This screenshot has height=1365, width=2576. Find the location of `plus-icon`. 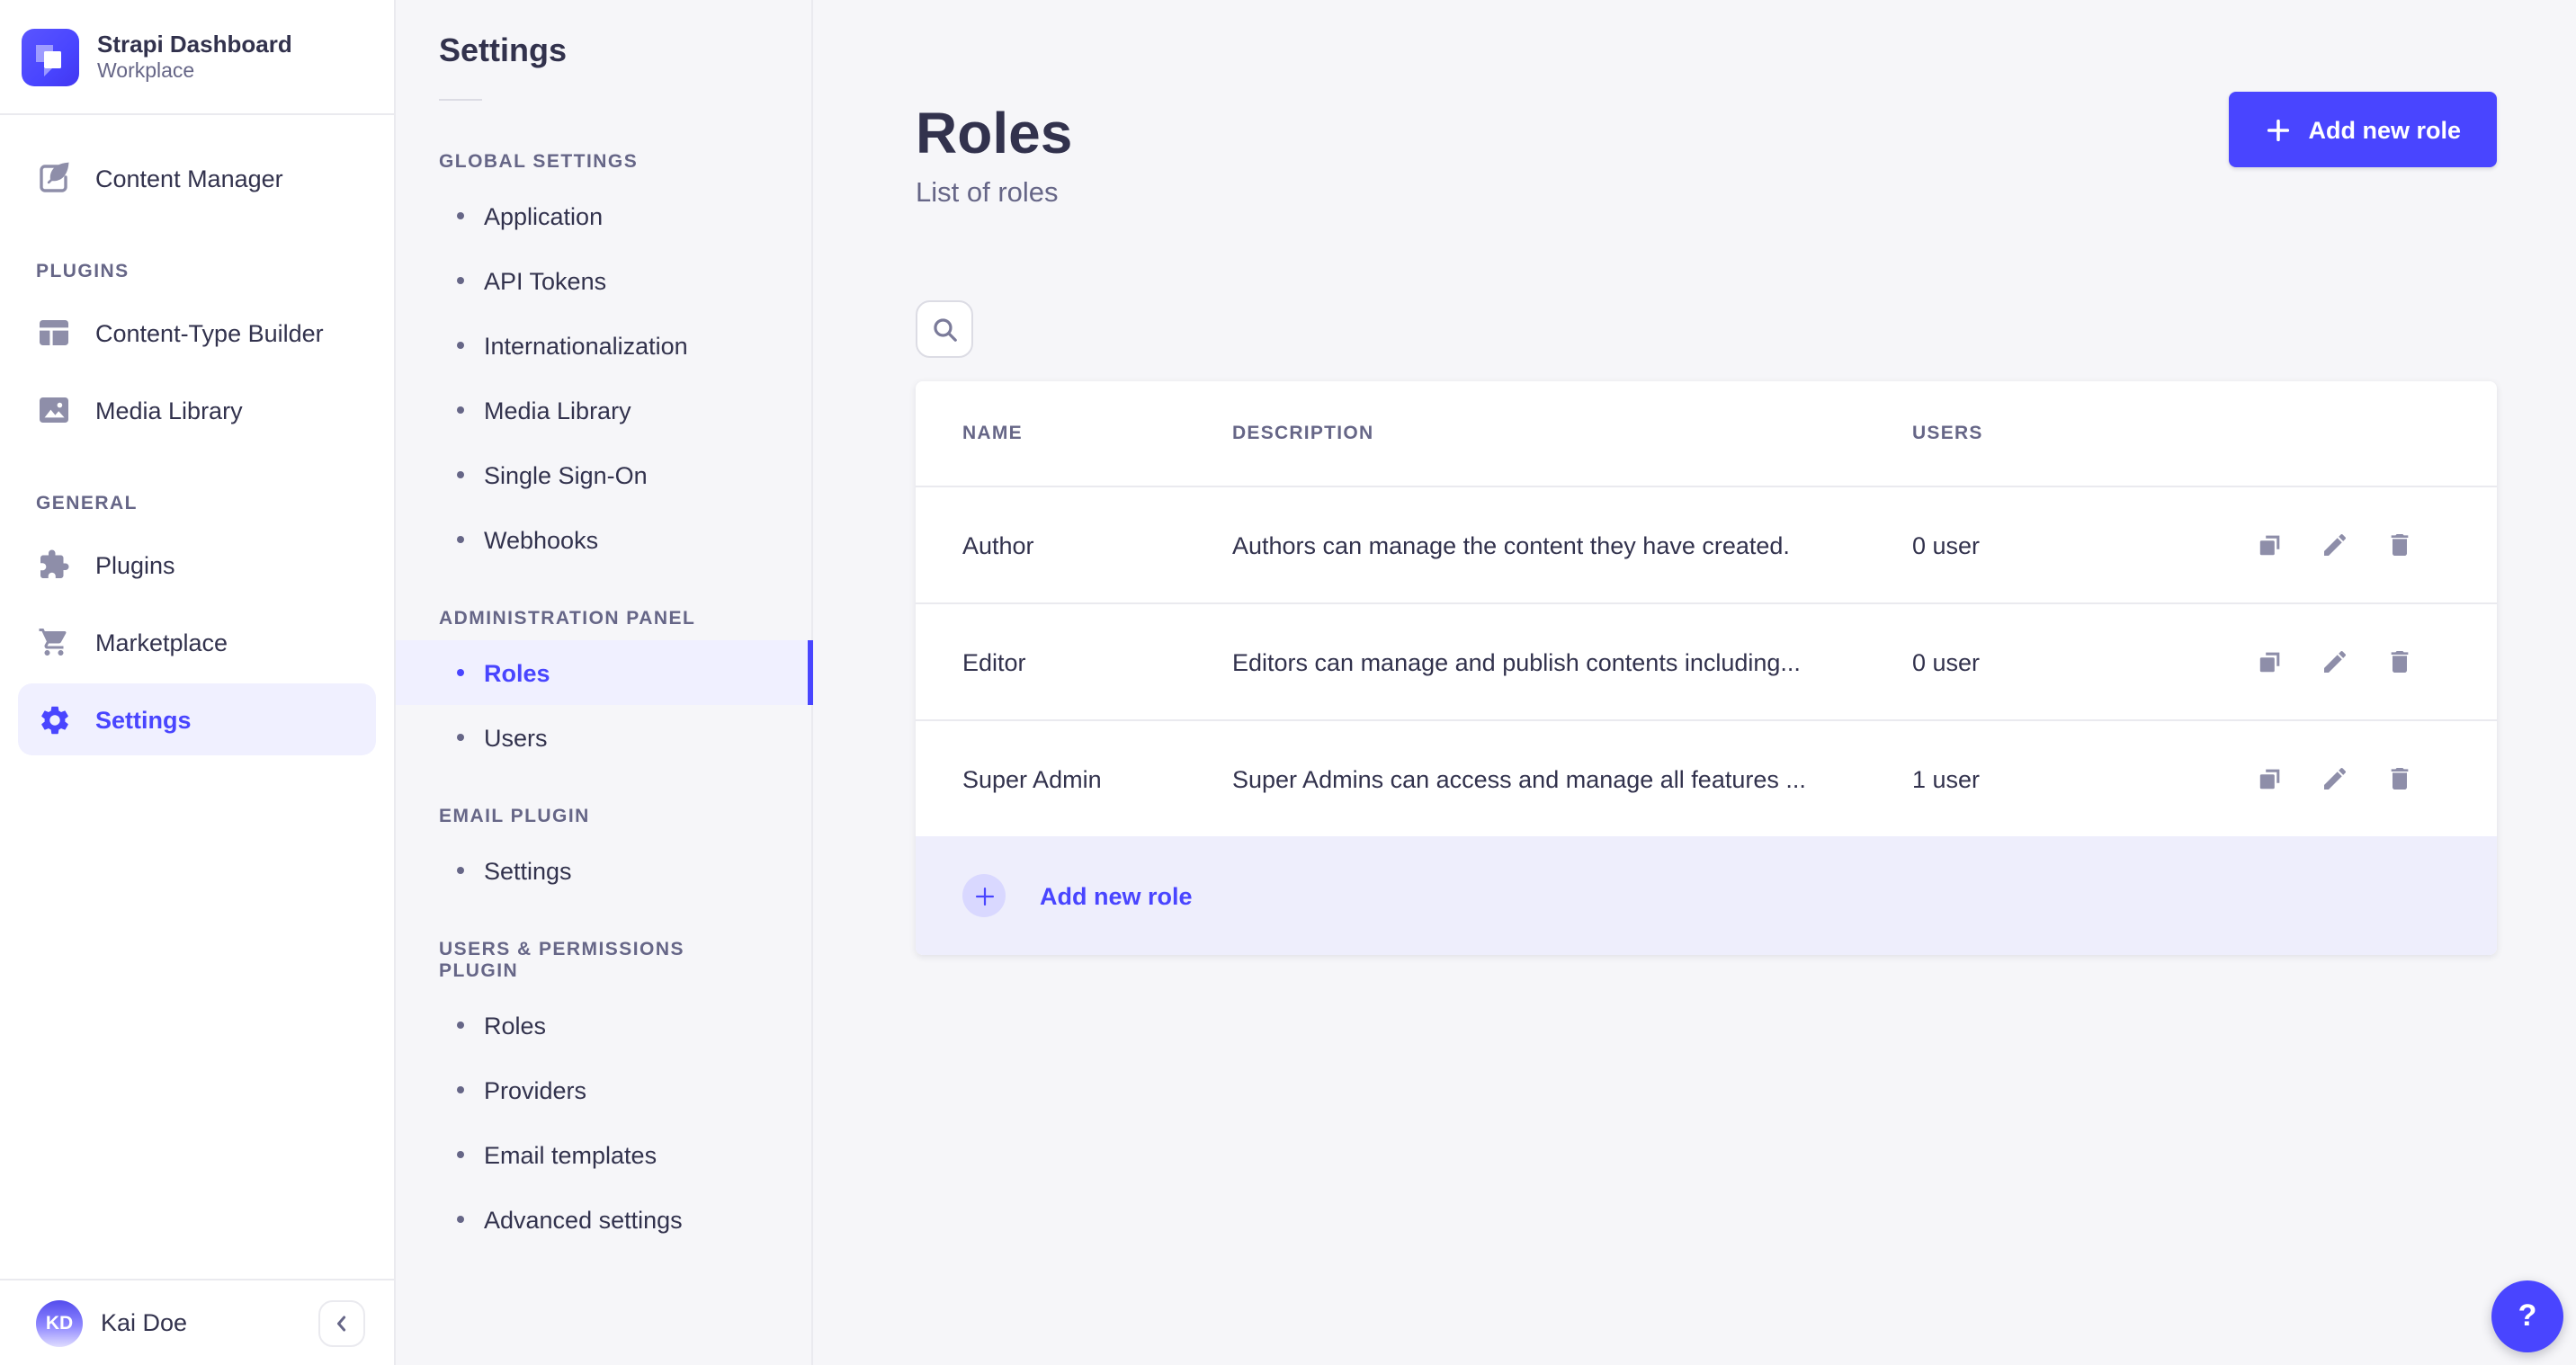

plus-icon is located at coordinates (2278, 129).